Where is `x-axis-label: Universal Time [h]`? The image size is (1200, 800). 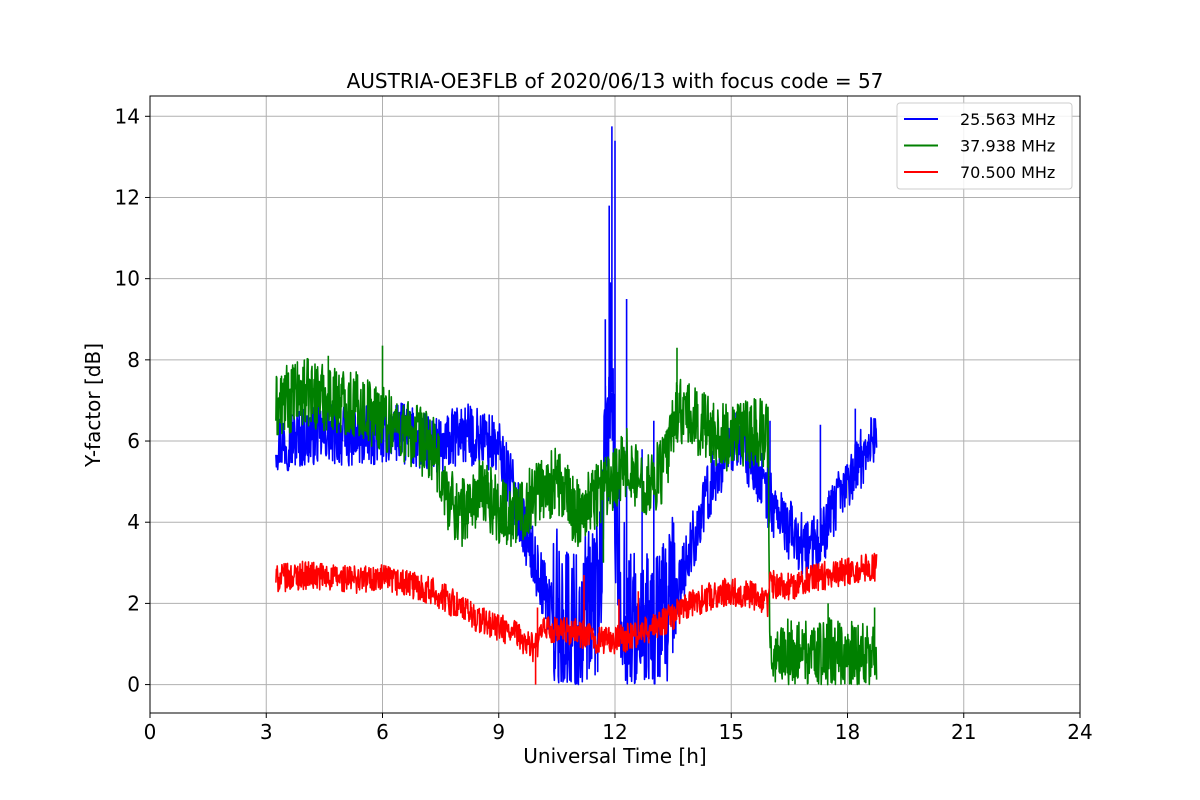 x-axis-label: Universal Time [h] is located at coordinates (614, 756).